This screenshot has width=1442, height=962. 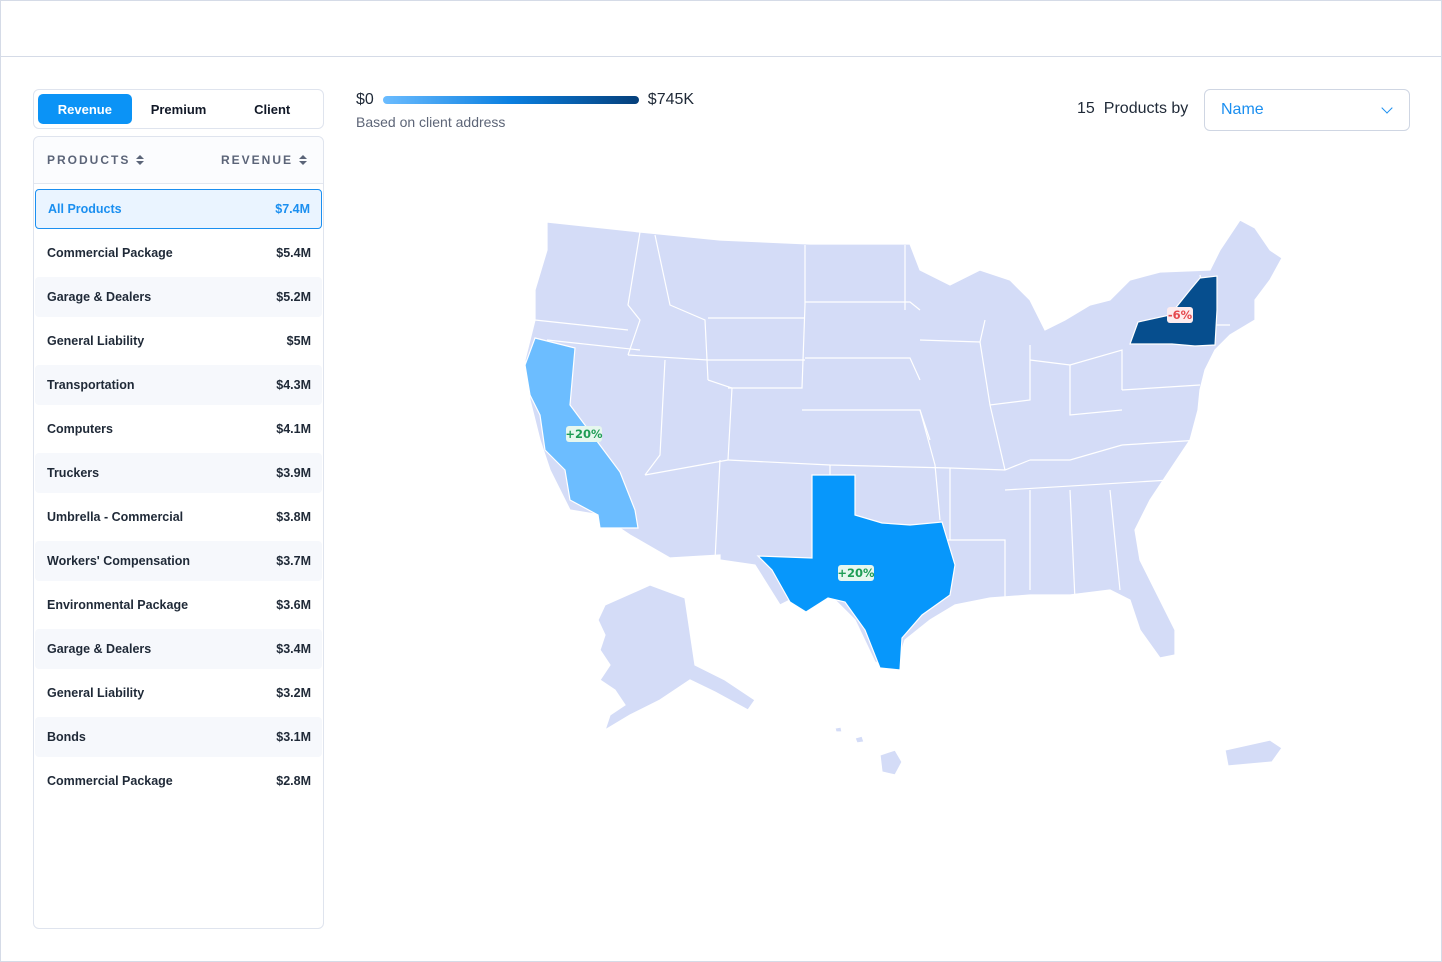 I want to click on product-row: All Products $7.4M, so click(x=178, y=209).